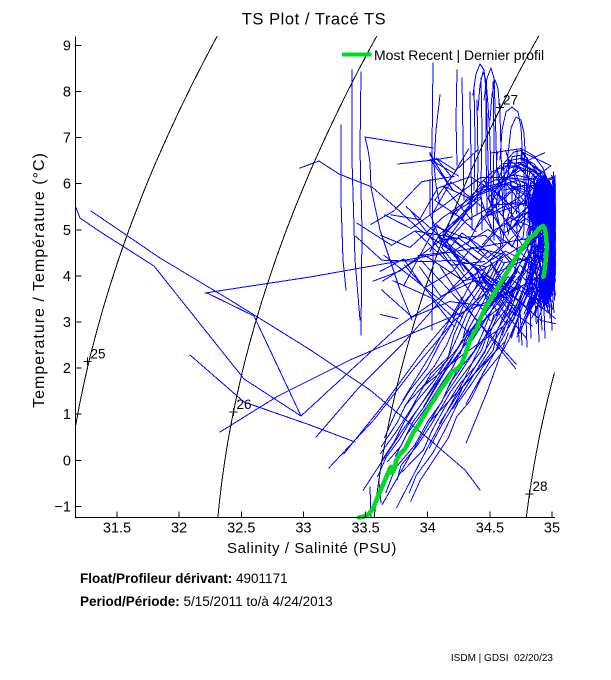 Image resolution: width=611 pixels, height=680 pixels. What do you see at coordinates (62, 507) in the screenshot?
I see `svg-text: −1` at bounding box center [62, 507].